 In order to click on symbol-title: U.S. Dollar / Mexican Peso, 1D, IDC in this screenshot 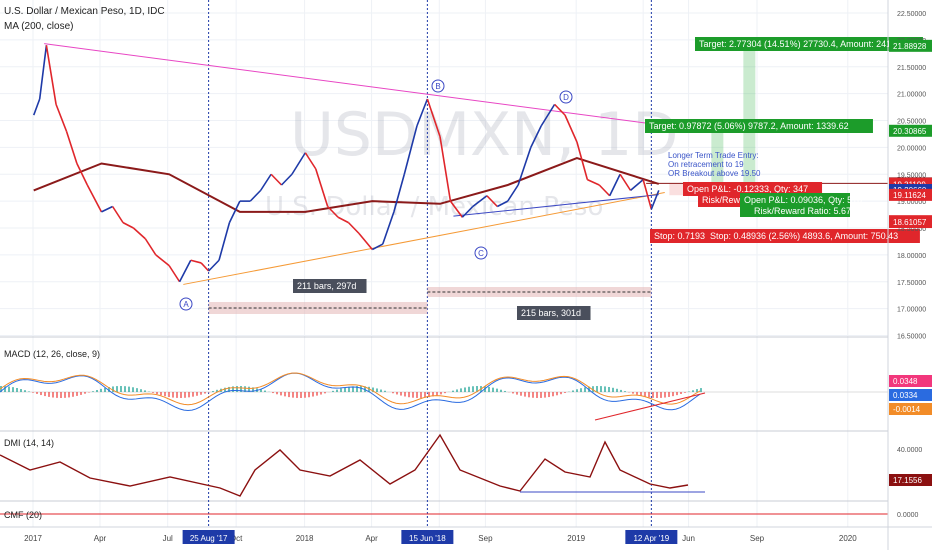, I will do `click(84, 11)`.